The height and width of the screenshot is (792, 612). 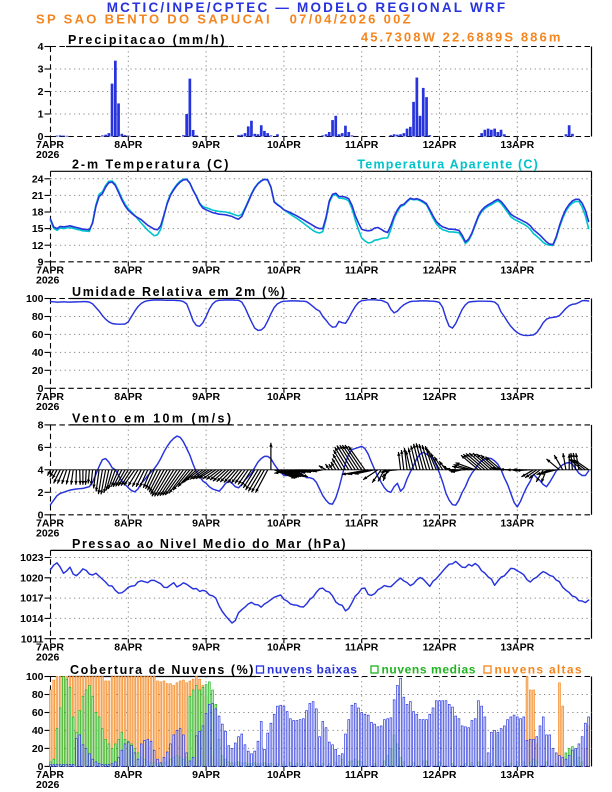 What do you see at coordinates (224, 18) in the screenshot?
I see `svg-text:SP SAO BENTO DO SAPUCAI 07/0: SP SAO BENTO DO SAPUCAI 07/04/2026 00Z` at bounding box center [224, 18].